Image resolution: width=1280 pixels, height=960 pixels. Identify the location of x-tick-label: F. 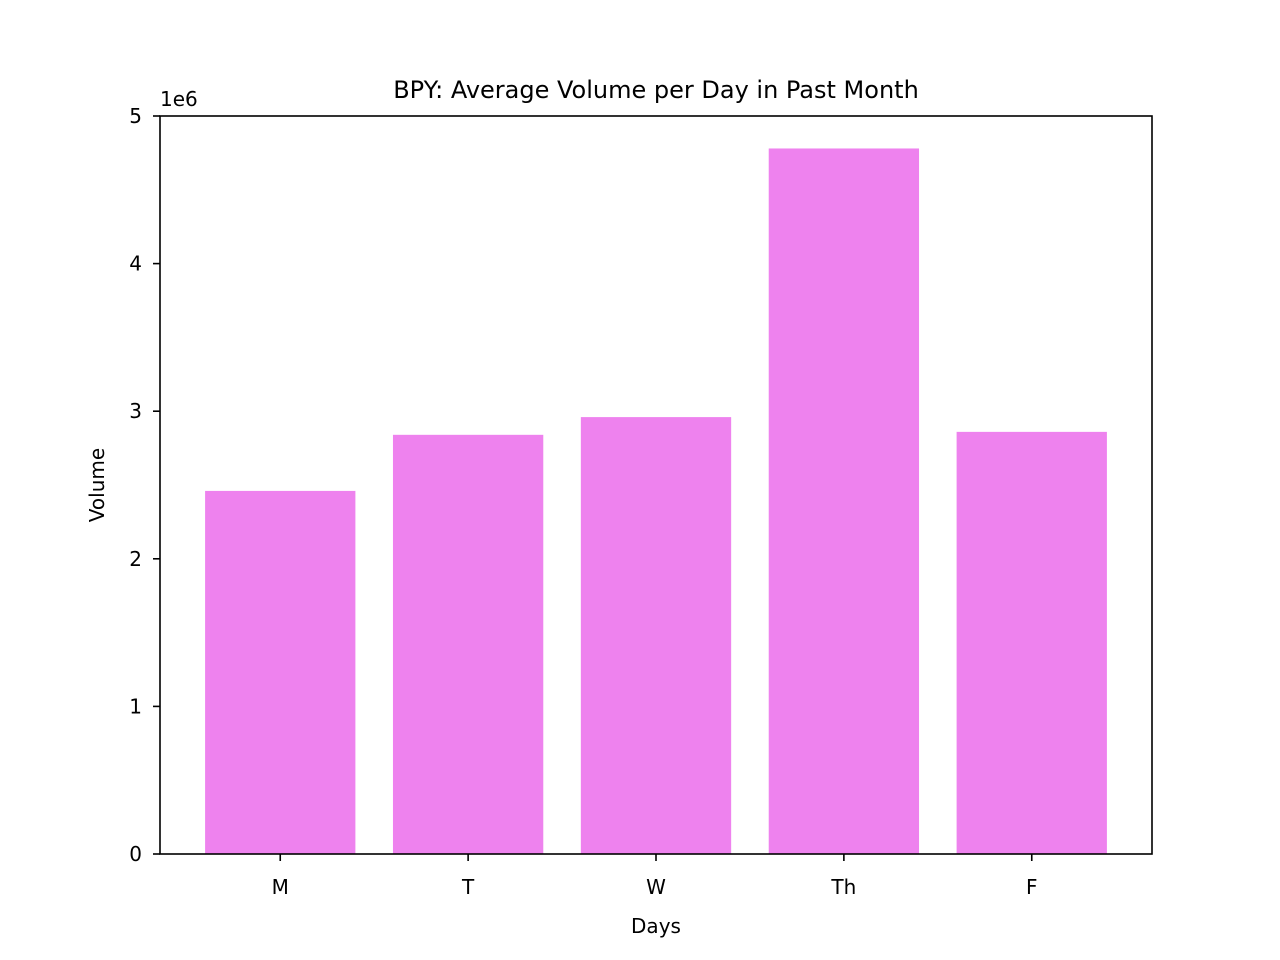
(1032, 887).